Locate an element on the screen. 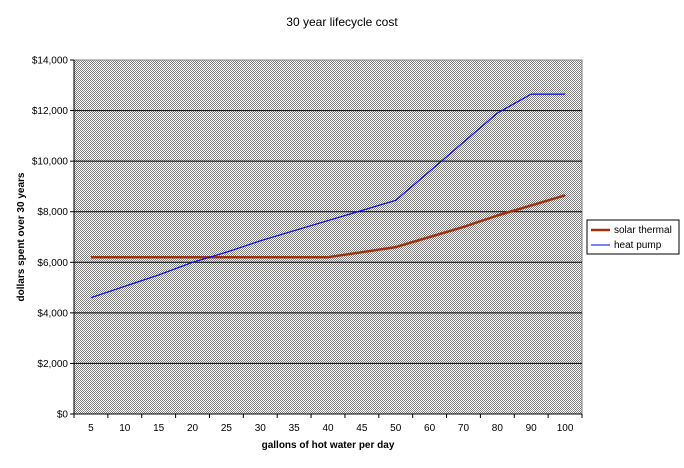 This screenshot has height=468, width=684. y-tick-label: $2,000 is located at coordinates (52, 364).